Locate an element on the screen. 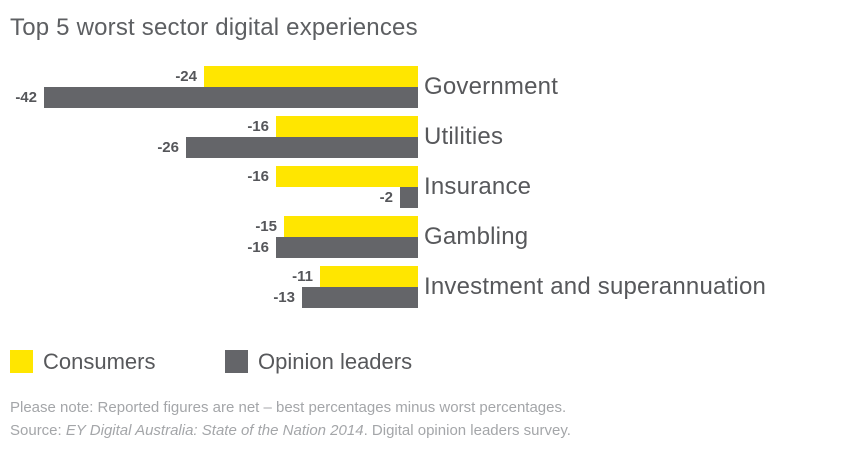 This screenshot has height=456, width=856. value-label-consumers-utilities: -16 is located at coordinates (258, 126).